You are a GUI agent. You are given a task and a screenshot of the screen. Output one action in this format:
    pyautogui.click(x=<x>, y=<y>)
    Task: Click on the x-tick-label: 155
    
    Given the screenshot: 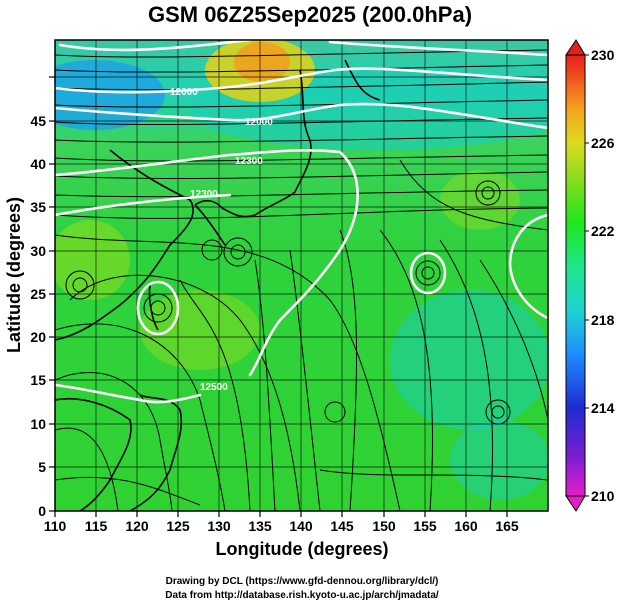 What is the action you would take?
    pyautogui.click(x=425, y=526)
    